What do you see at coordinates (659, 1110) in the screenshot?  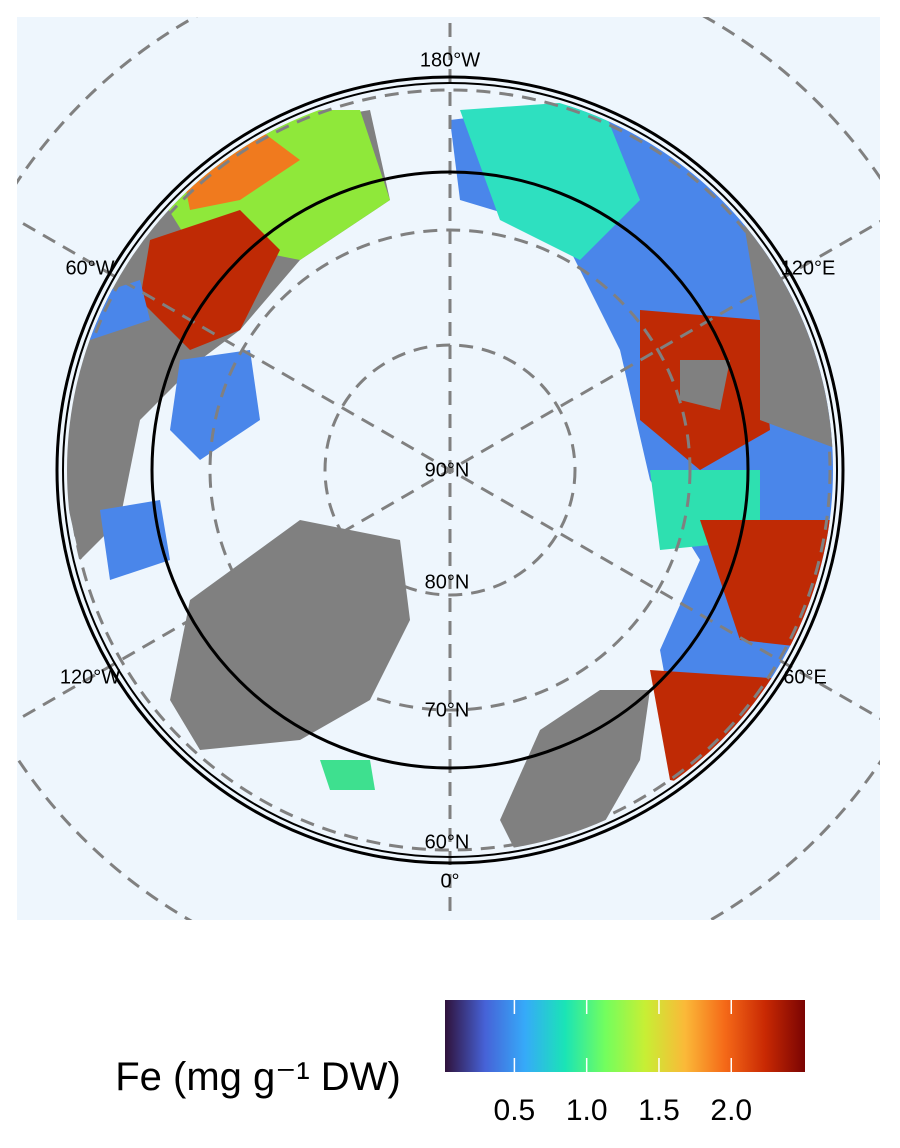 I see `colorbar-tick-label: 1.5` at bounding box center [659, 1110].